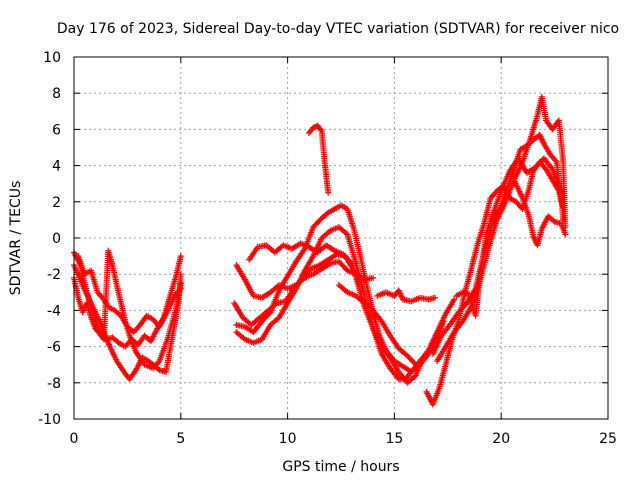 This screenshot has width=640, height=480. I want to click on y-tick-label: 8, so click(56, 94).